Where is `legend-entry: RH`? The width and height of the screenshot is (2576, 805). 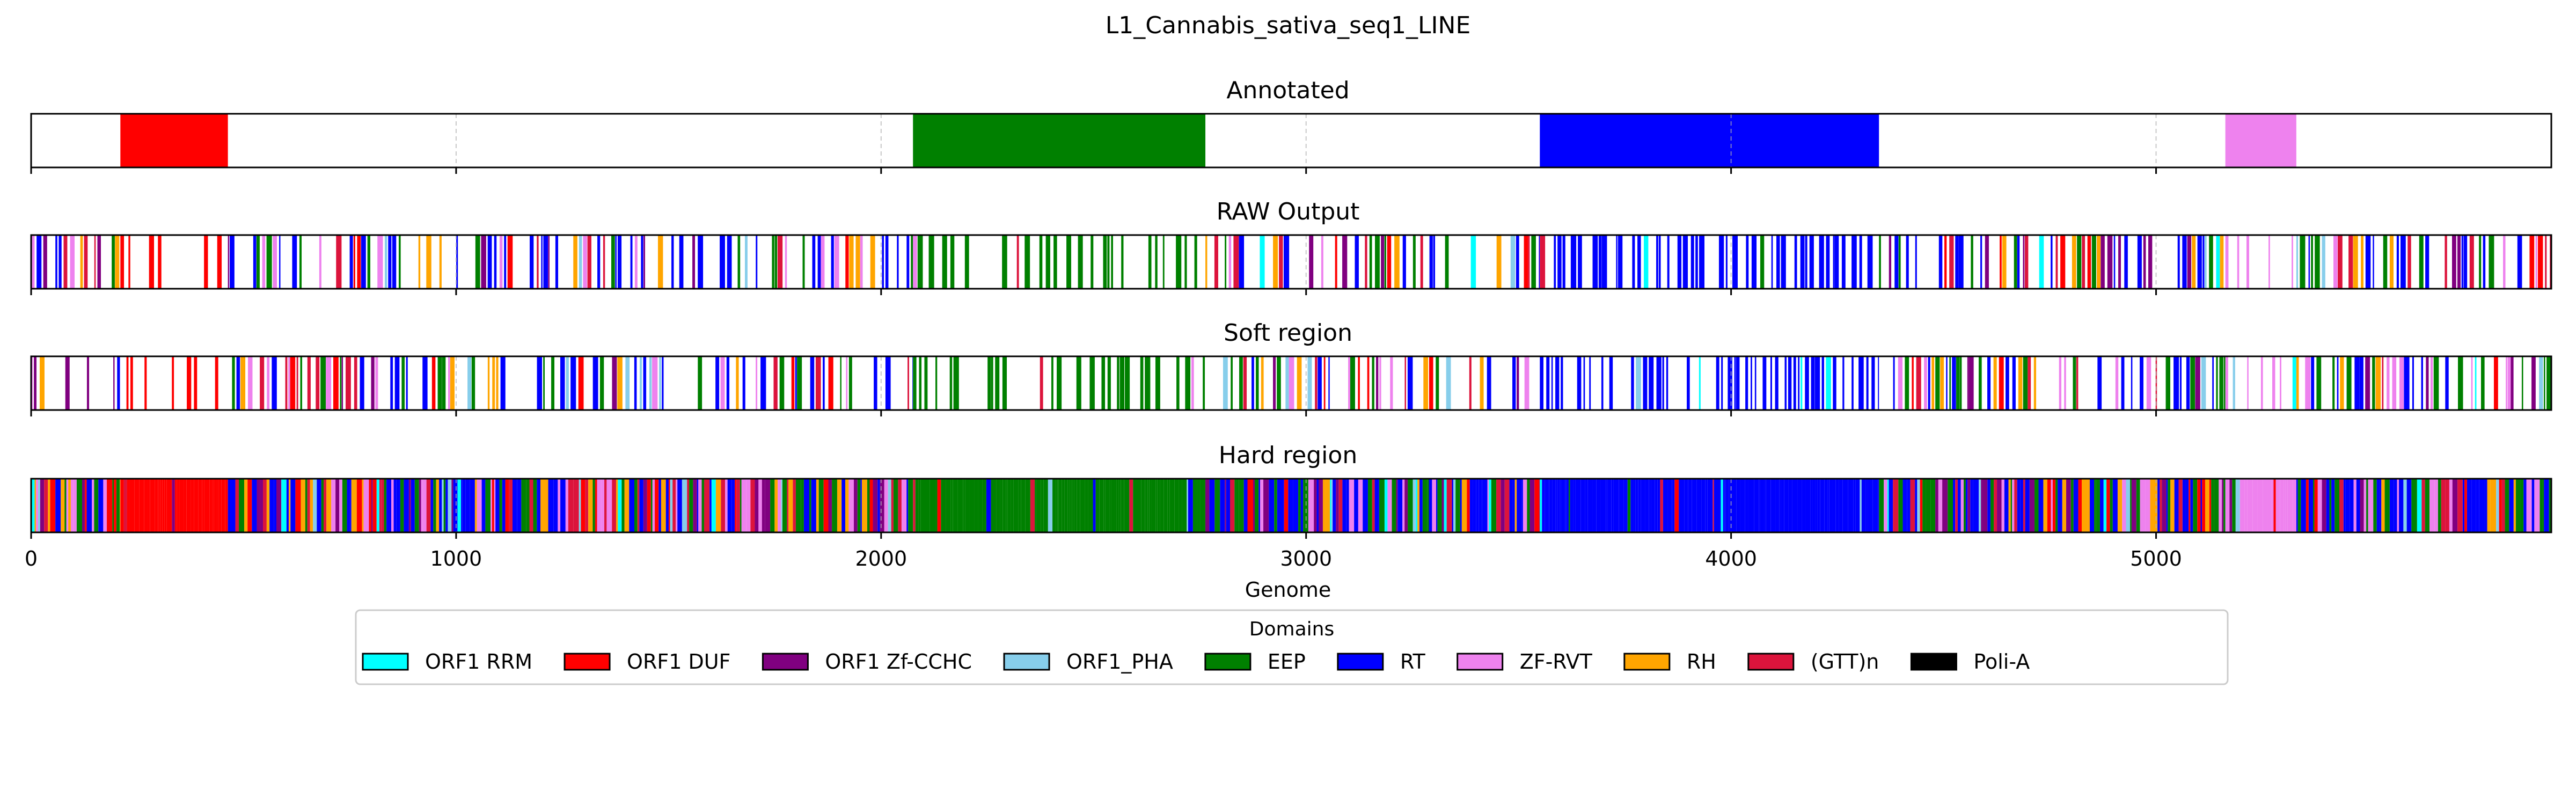 legend-entry: RH is located at coordinates (1669, 662).